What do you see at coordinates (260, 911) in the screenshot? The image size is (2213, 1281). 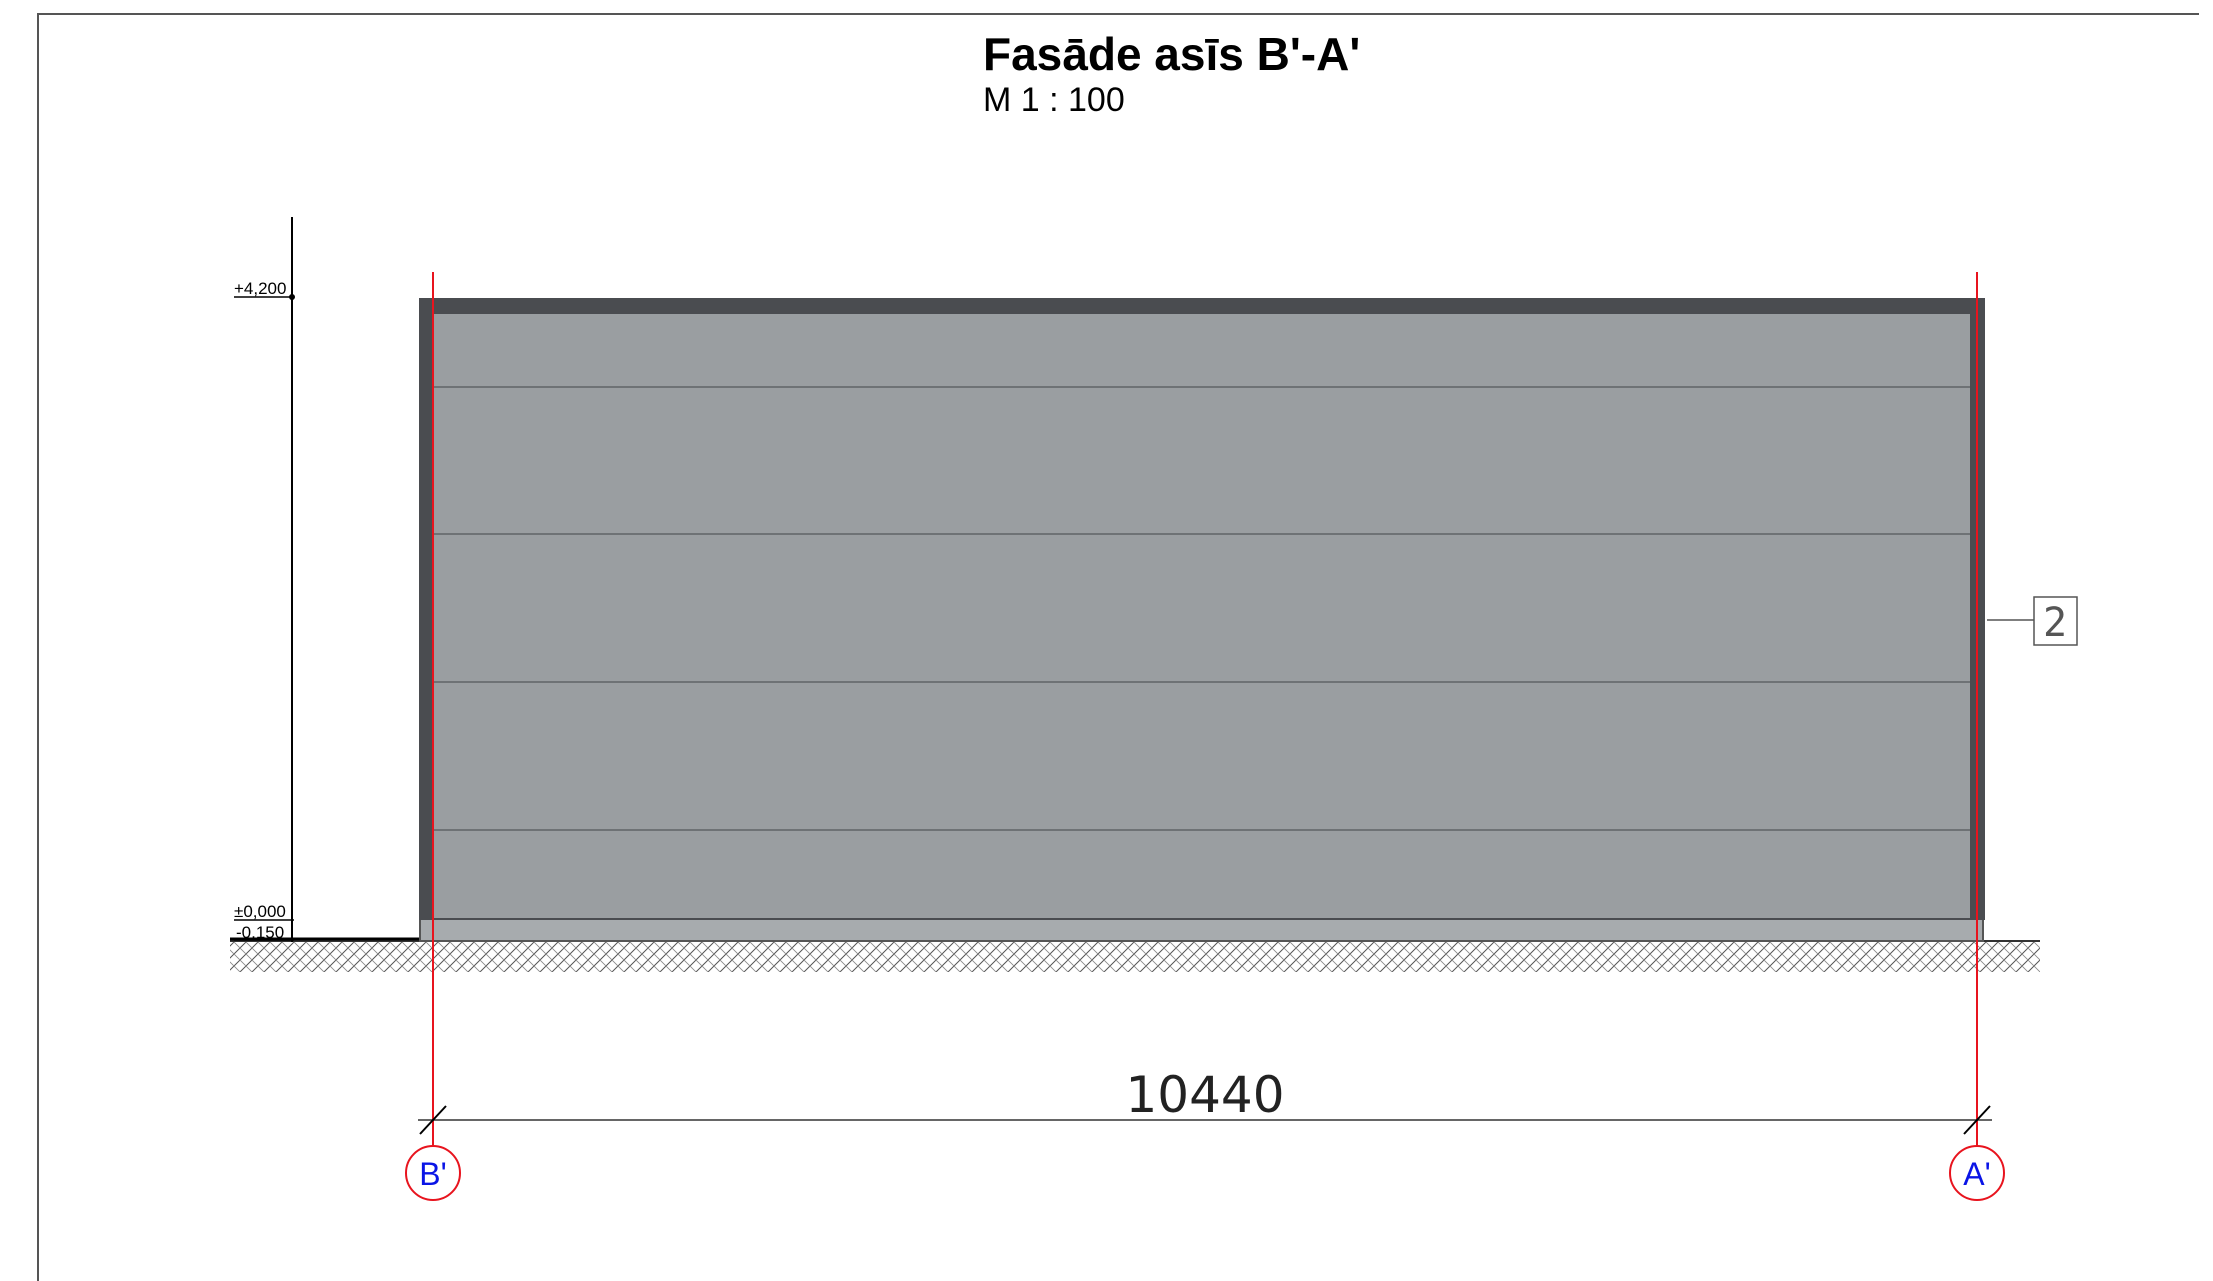 I see `elevation-label-zero: ±0,000` at bounding box center [260, 911].